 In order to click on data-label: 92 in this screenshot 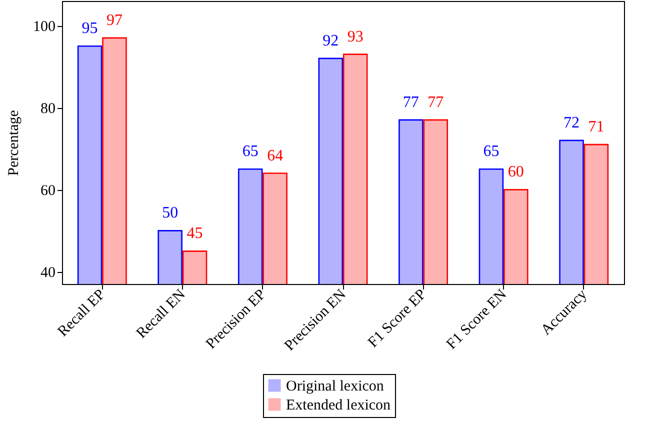, I will do `click(330, 41)`.